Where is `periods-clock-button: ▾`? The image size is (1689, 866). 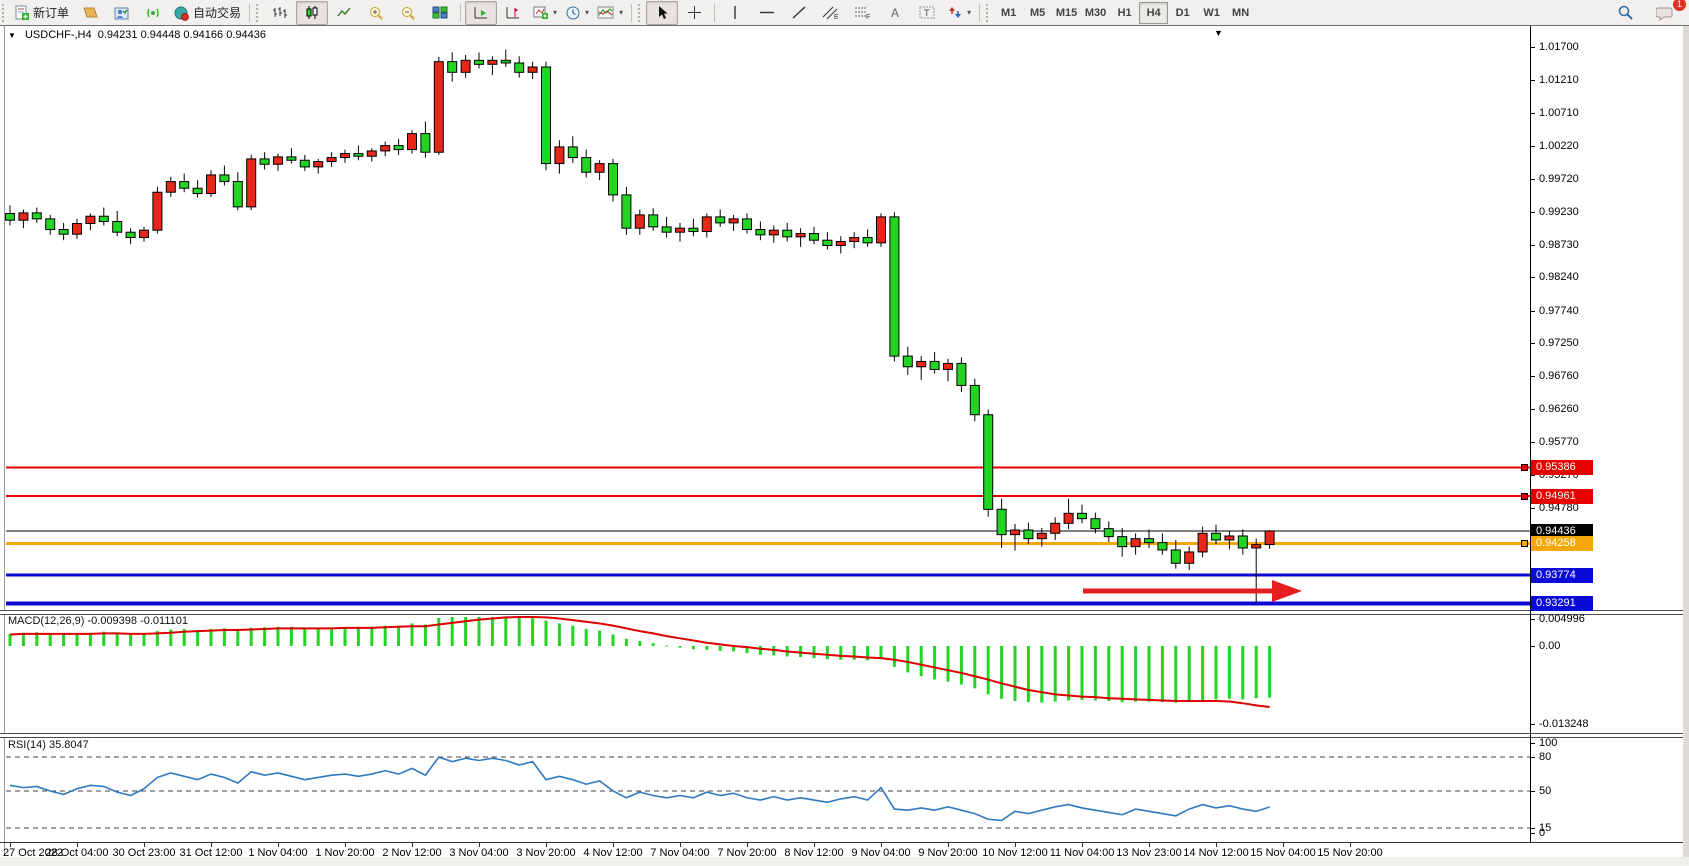
periods-clock-button: ▾ is located at coordinates (577, 13).